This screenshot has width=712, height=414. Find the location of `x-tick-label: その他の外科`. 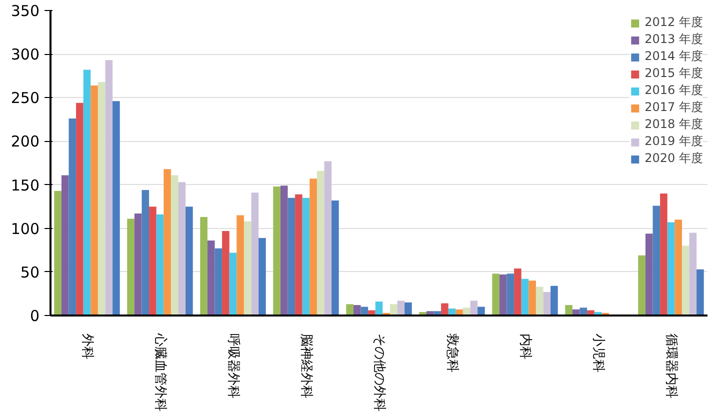

x-tick-label: その他の外科 is located at coordinates (379, 373).